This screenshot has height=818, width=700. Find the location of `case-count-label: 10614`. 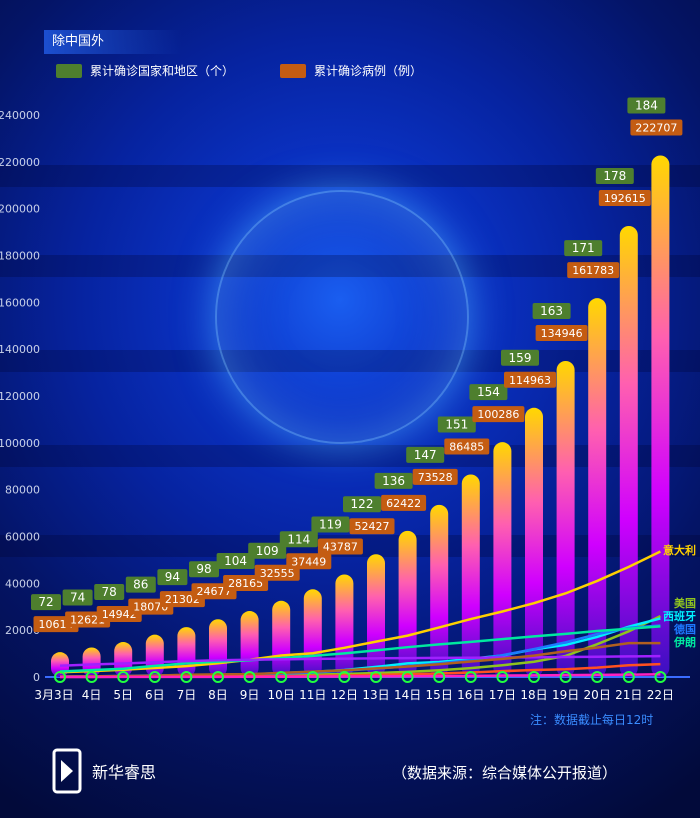

case-count-label: 10614 is located at coordinates (56, 624).